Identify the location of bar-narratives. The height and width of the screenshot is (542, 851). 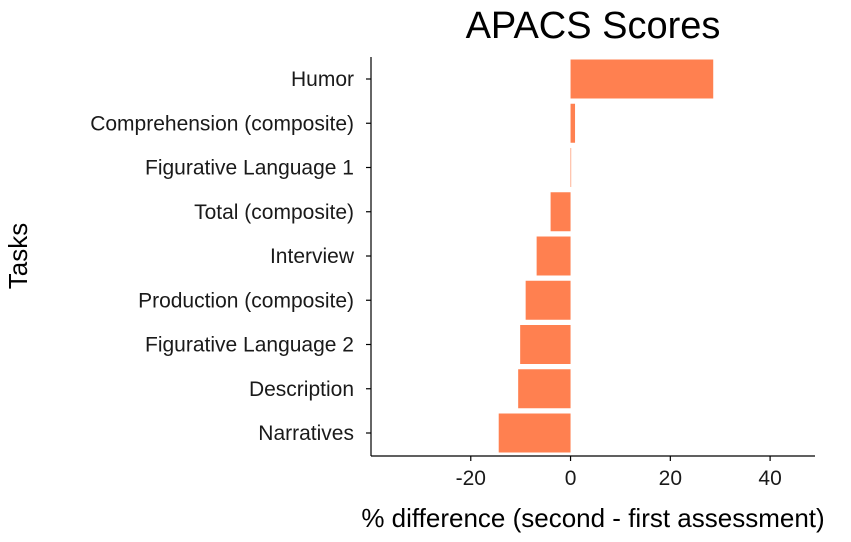
(534, 433).